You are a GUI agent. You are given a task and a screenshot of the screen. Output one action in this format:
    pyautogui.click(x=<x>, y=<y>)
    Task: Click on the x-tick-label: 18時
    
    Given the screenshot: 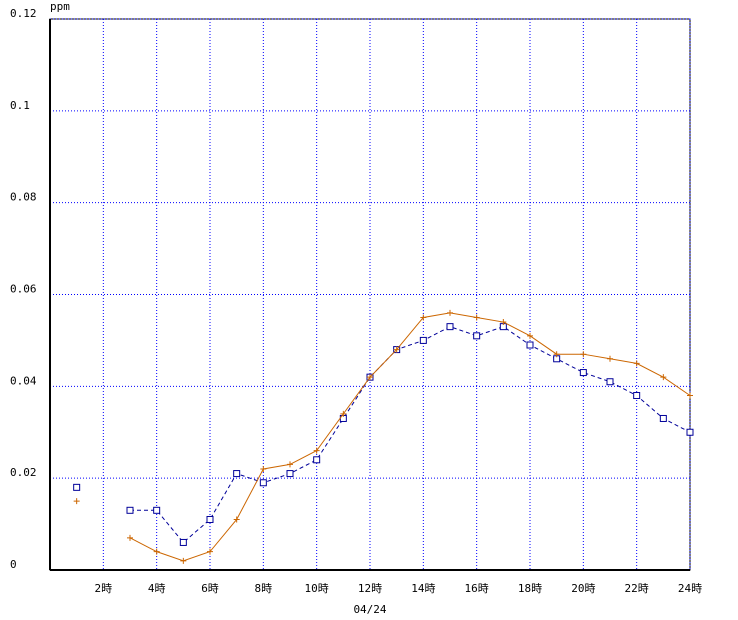 What is the action you would take?
    pyautogui.click(x=530, y=588)
    